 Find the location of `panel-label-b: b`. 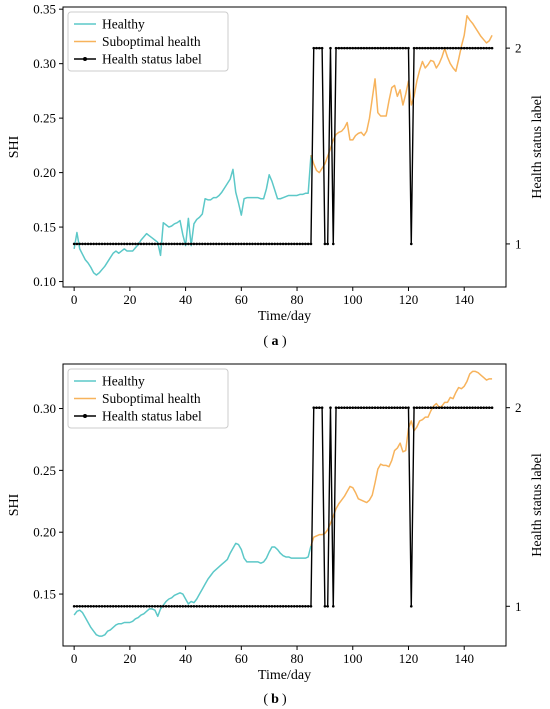

panel-label-b: b is located at coordinates (275, 699).